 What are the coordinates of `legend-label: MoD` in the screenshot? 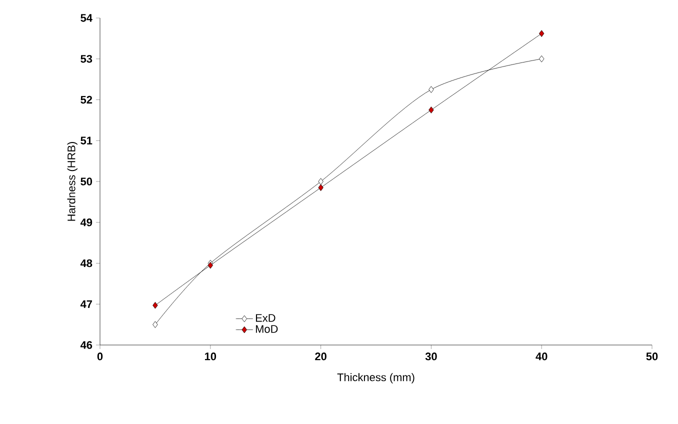 It's located at (267, 329).